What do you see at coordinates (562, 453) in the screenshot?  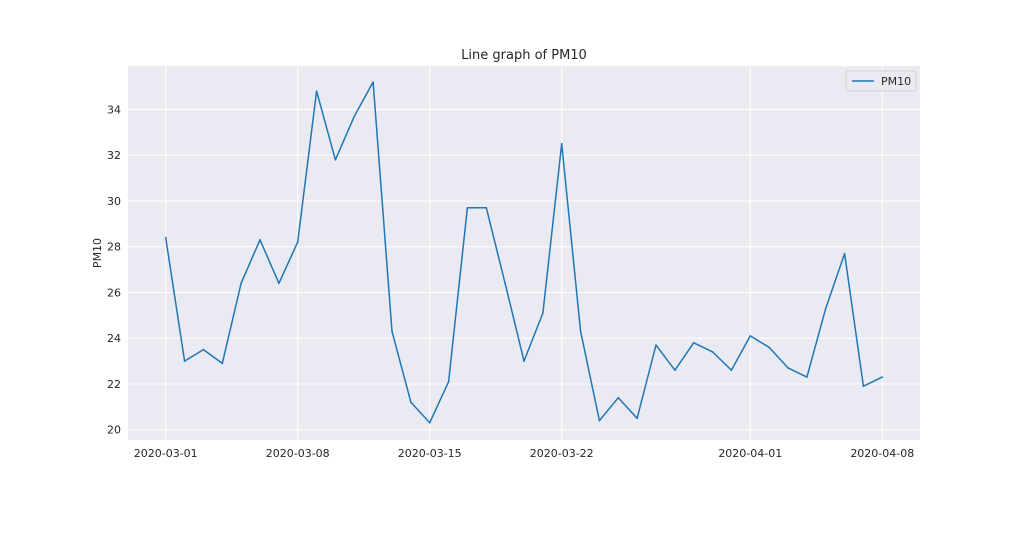 I see `x-tick-label: 2020-03-22` at bounding box center [562, 453].